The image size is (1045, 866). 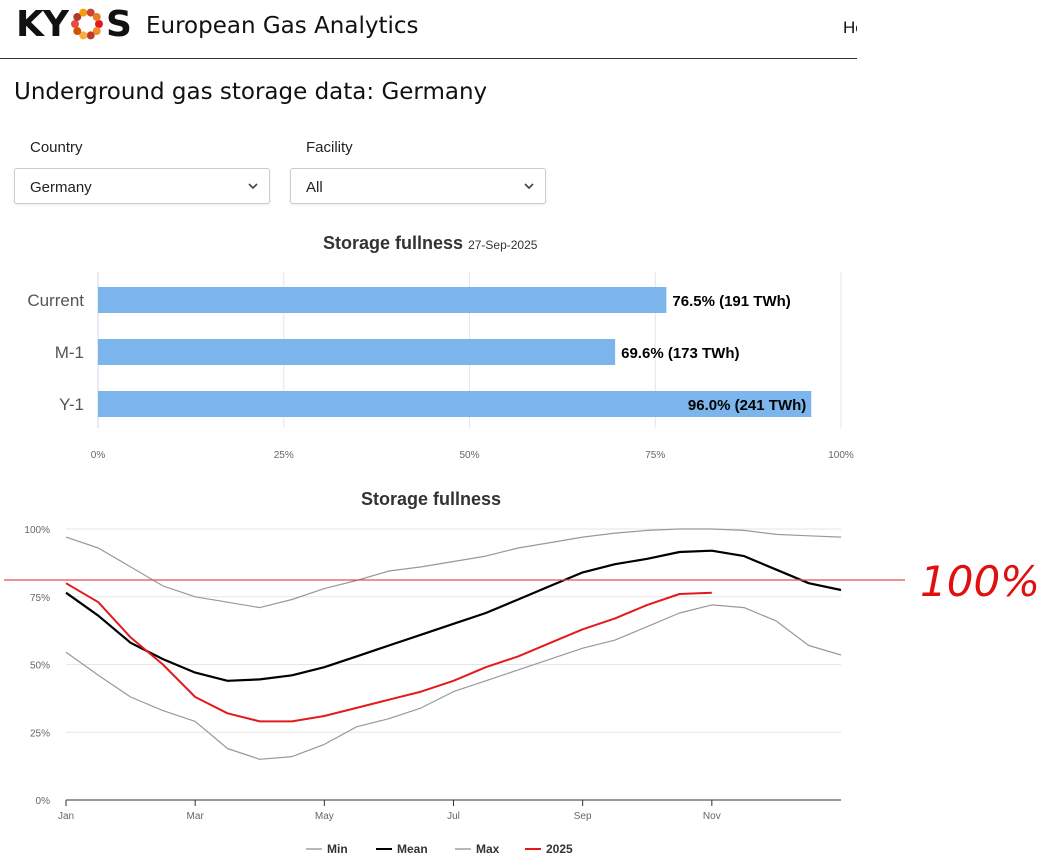 I want to click on page-title: Underground gas storage data: Germany, so click(x=251, y=92).